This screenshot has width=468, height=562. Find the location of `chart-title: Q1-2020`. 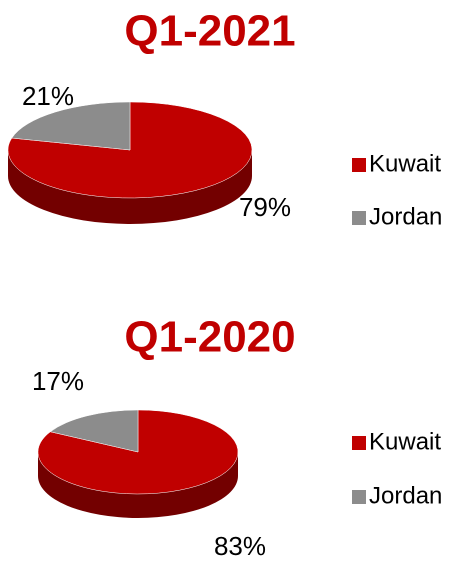

chart-title: Q1-2020 is located at coordinates (209, 337).